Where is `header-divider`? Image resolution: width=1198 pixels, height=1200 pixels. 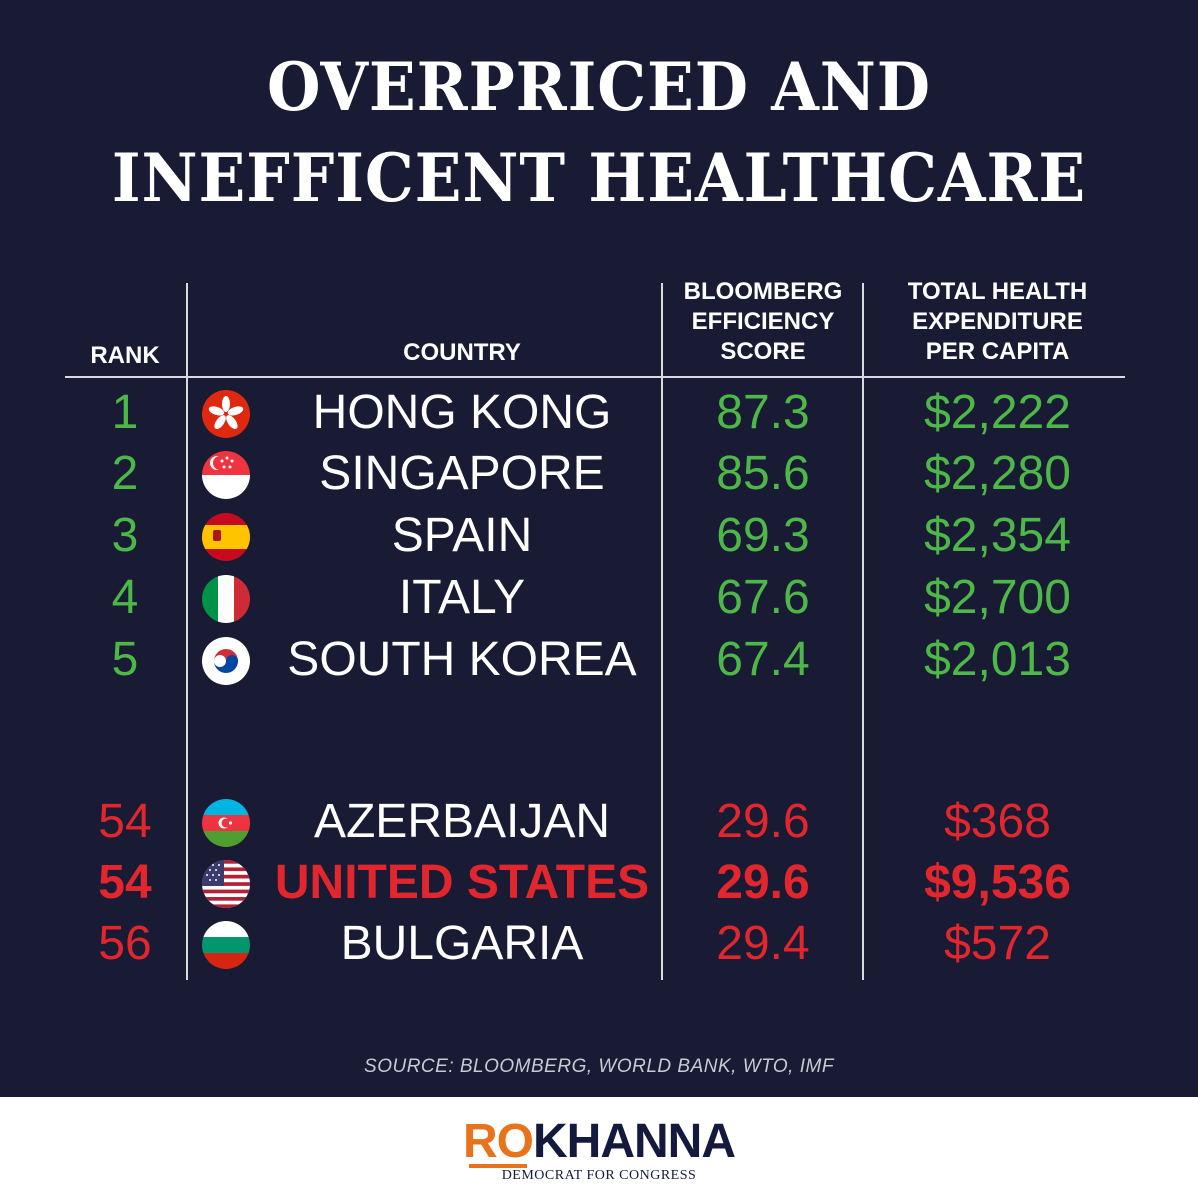 header-divider is located at coordinates (595, 377).